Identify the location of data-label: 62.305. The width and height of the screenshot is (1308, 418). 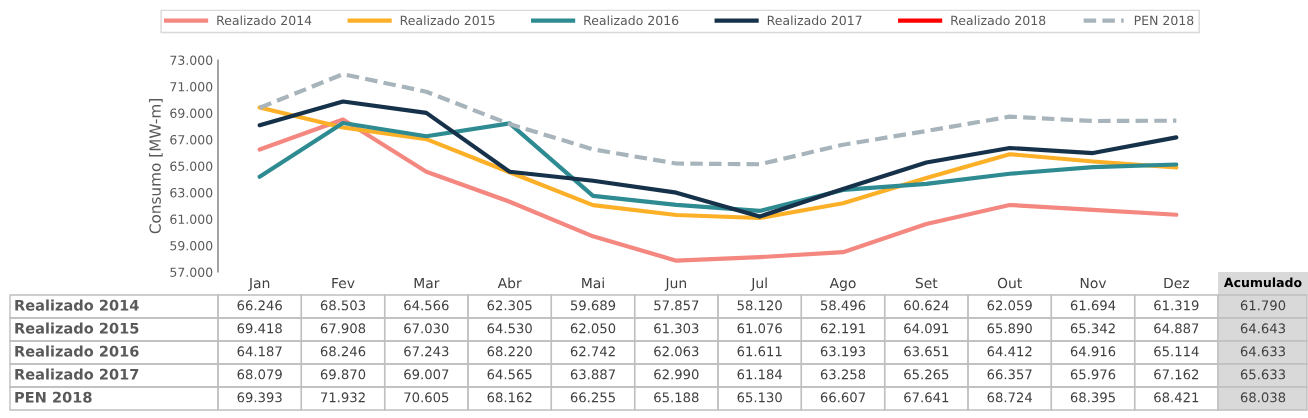
(509, 305).